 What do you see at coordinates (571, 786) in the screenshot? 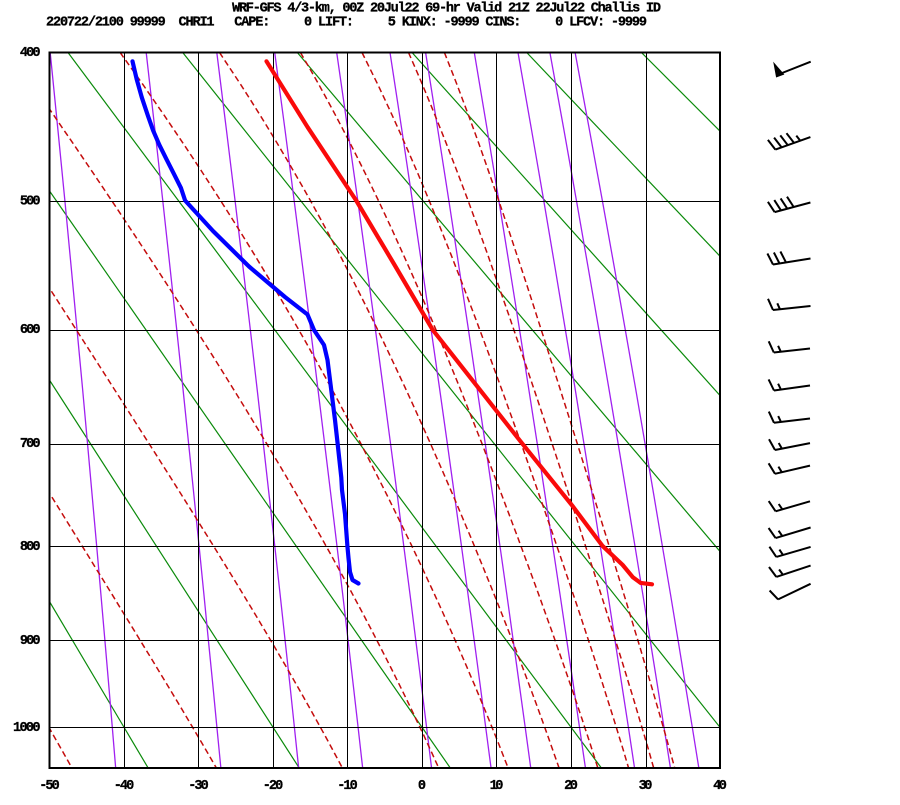
I see `svg-text: 20` at bounding box center [571, 786].